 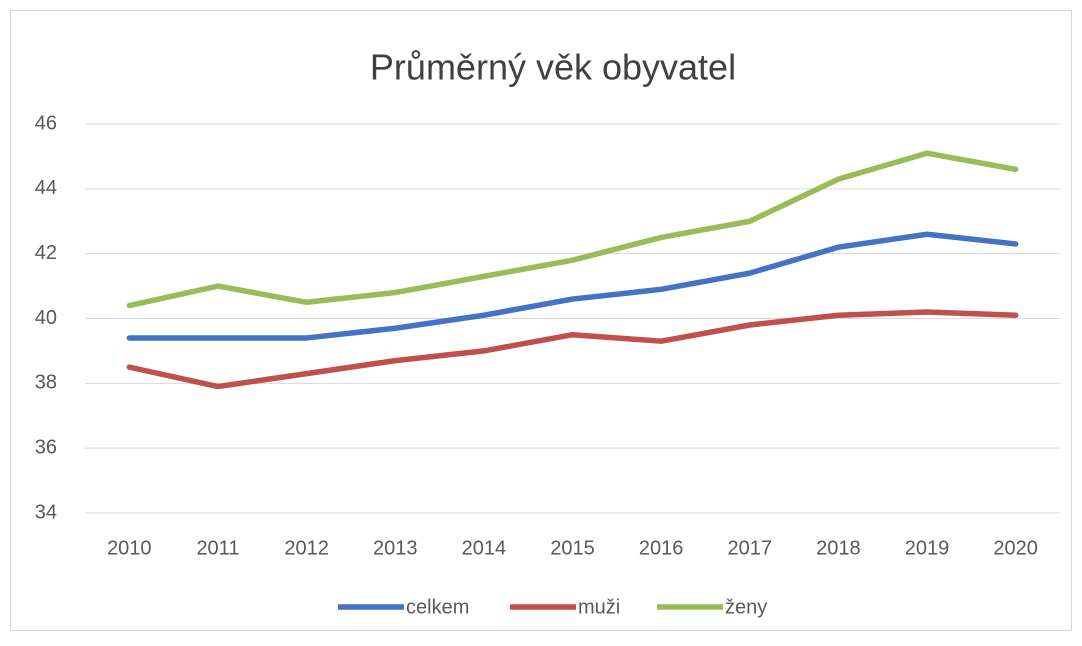 What do you see at coordinates (746, 607) in the screenshot?
I see `legend-label: ženy` at bounding box center [746, 607].